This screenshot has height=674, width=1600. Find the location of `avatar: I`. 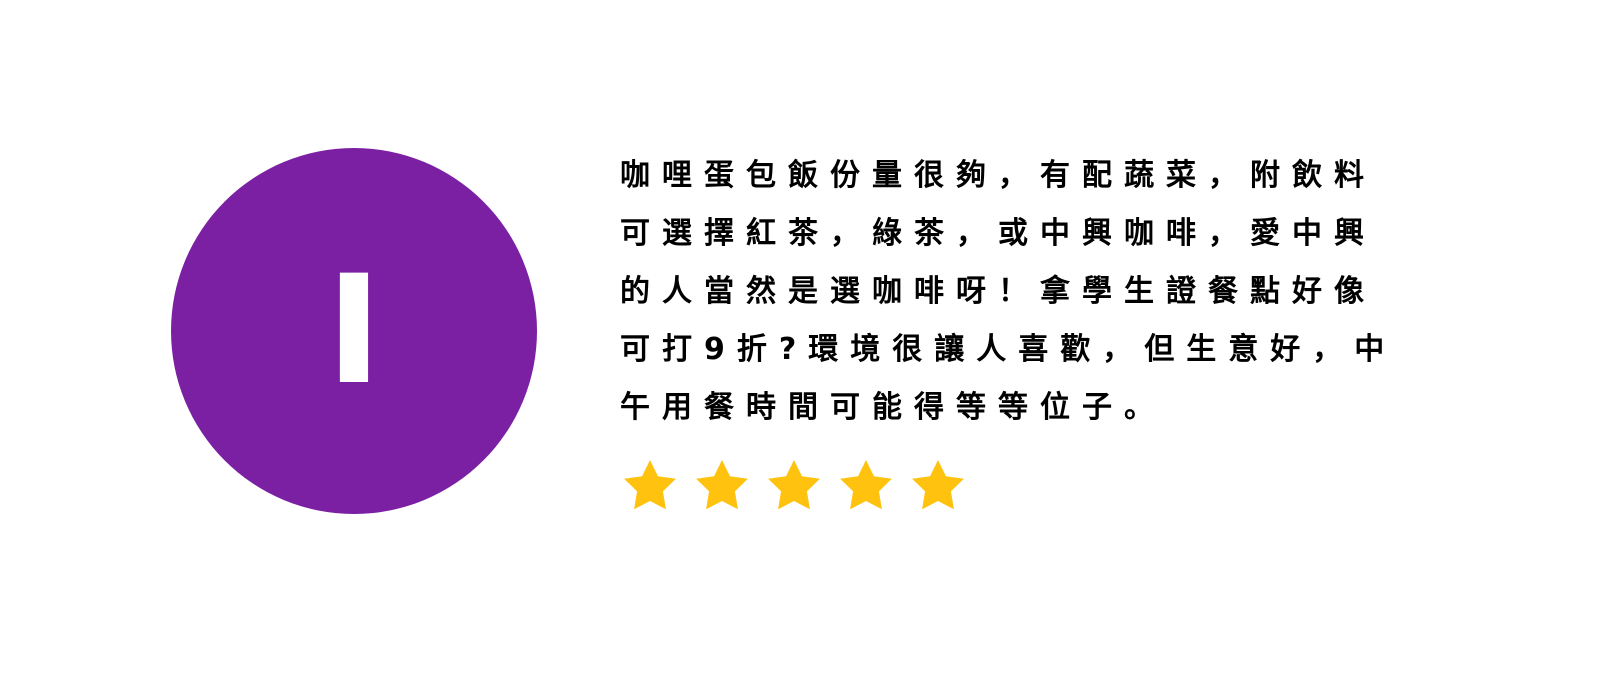

avatar: I is located at coordinates (354, 331).